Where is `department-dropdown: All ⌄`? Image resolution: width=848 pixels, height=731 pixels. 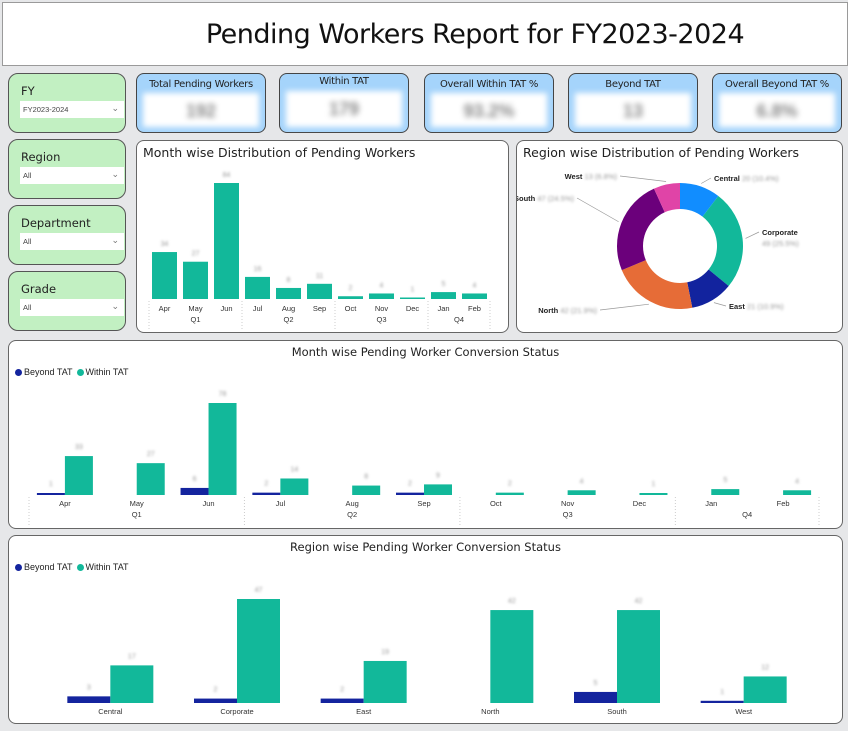
department-dropdown: All ⌄ is located at coordinates (72, 241).